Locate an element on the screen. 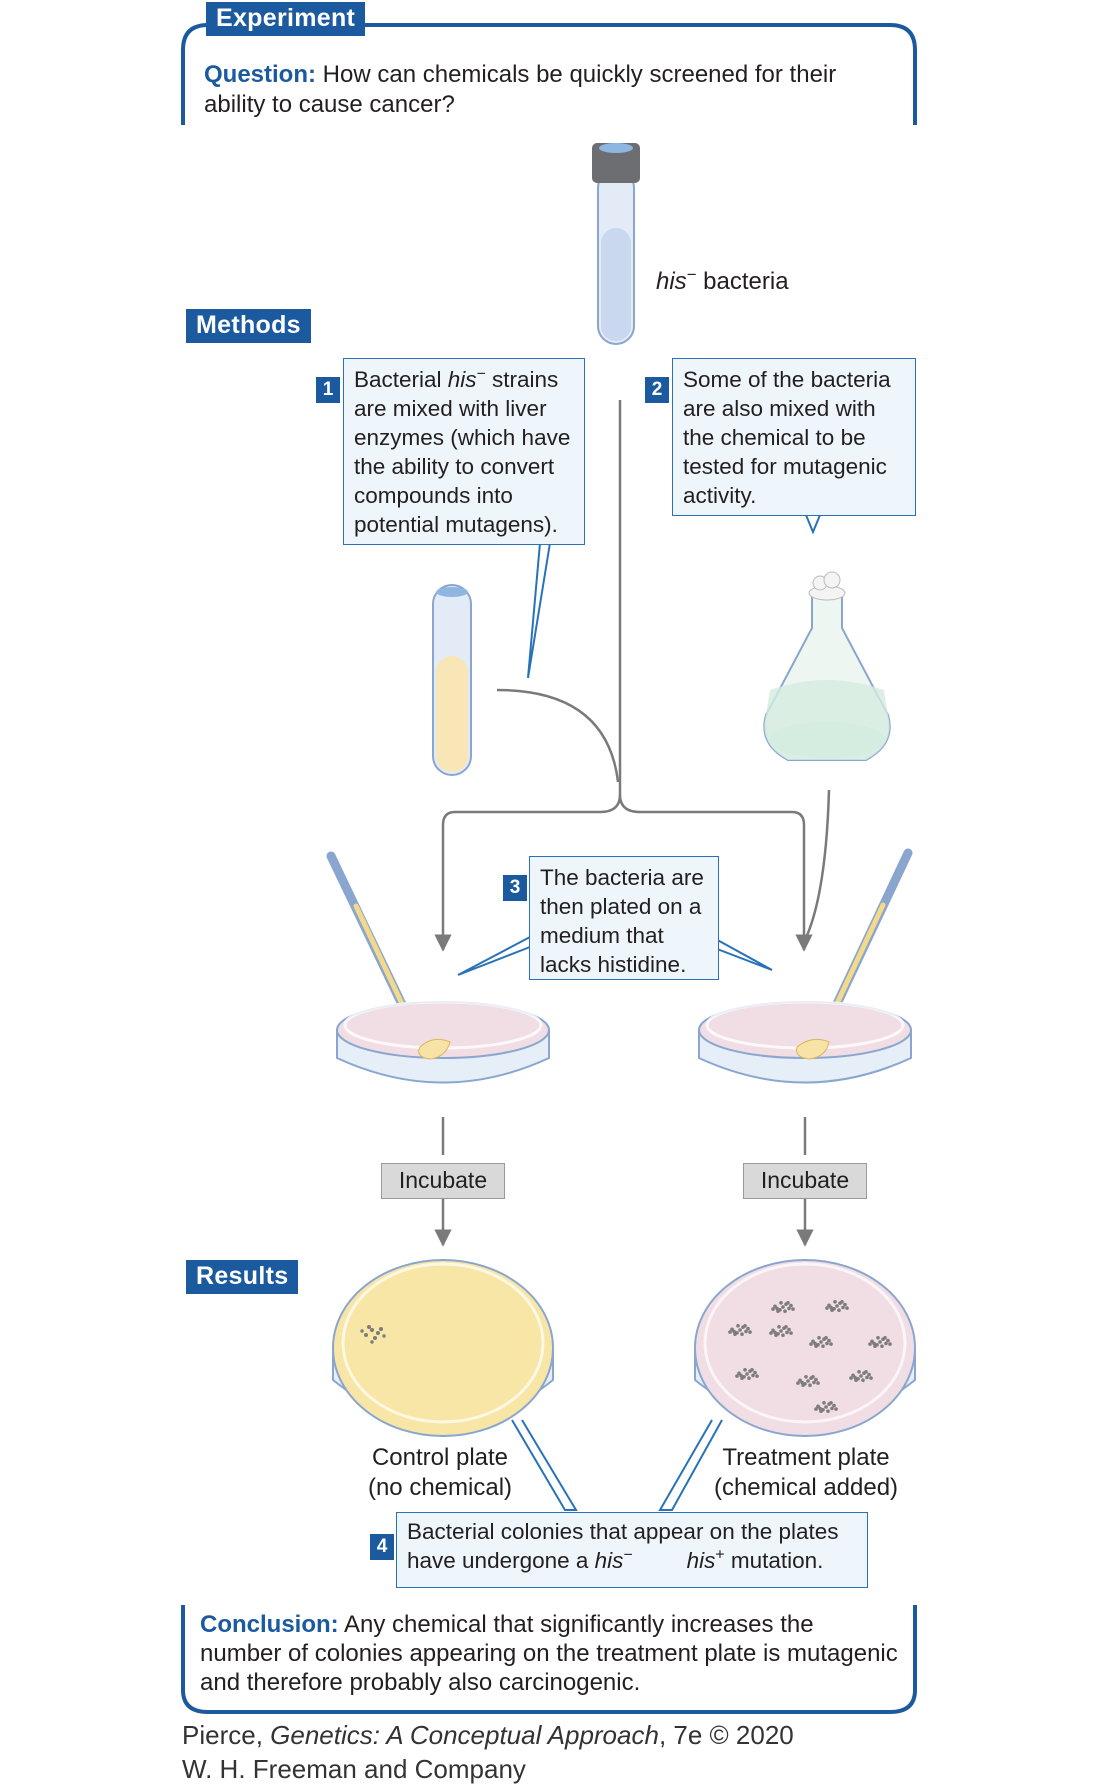 The height and width of the screenshot is (1787, 1100). step1-number: 1 is located at coordinates (328, 390).